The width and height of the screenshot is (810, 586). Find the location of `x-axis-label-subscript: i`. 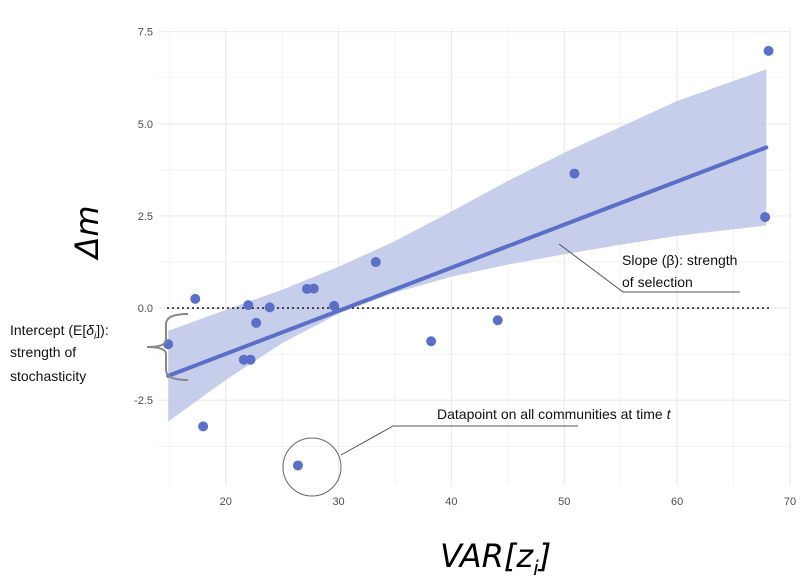

x-axis-label-subscript: i is located at coordinates (536, 568).